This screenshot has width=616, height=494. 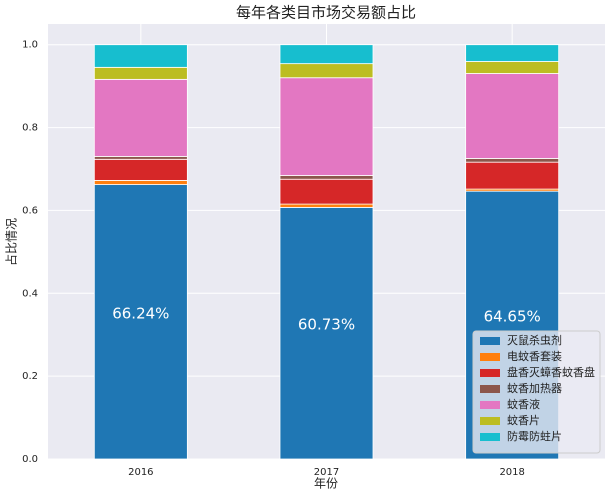 I want to click on y-axis-label: 占比情况, so click(x=11, y=242).